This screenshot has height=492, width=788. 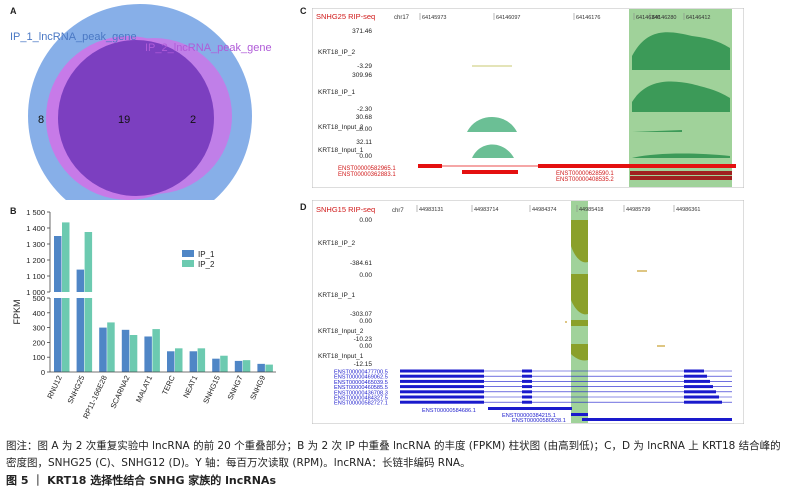 I want to click on track-min: -3.29, so click(x=364, y=66).